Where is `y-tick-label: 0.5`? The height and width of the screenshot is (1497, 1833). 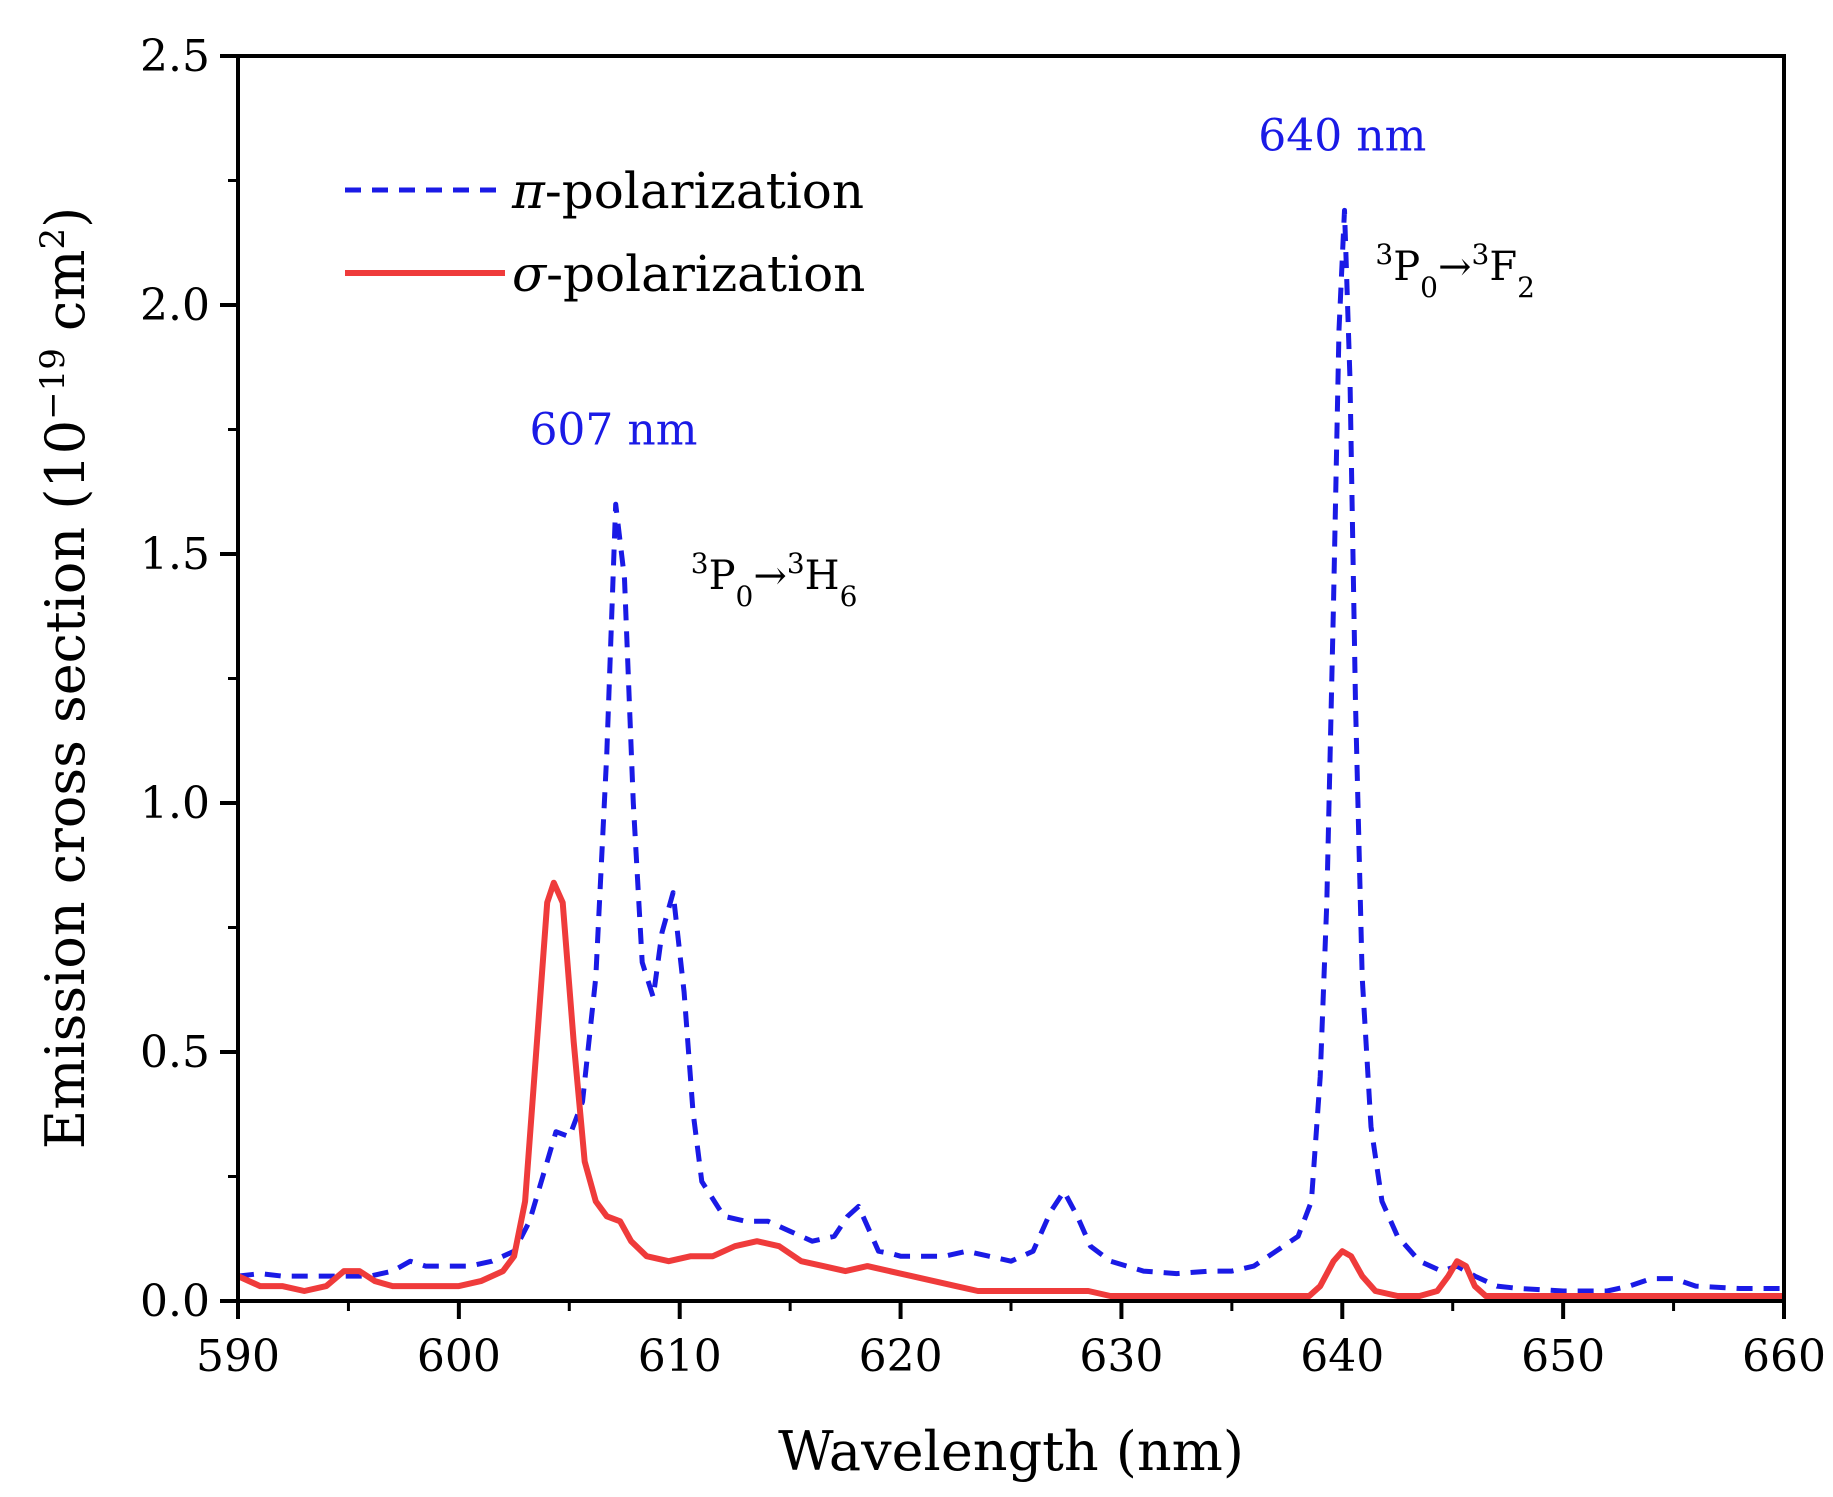 y-tick-label: 0.5 is located at coordinates (175, 1052).